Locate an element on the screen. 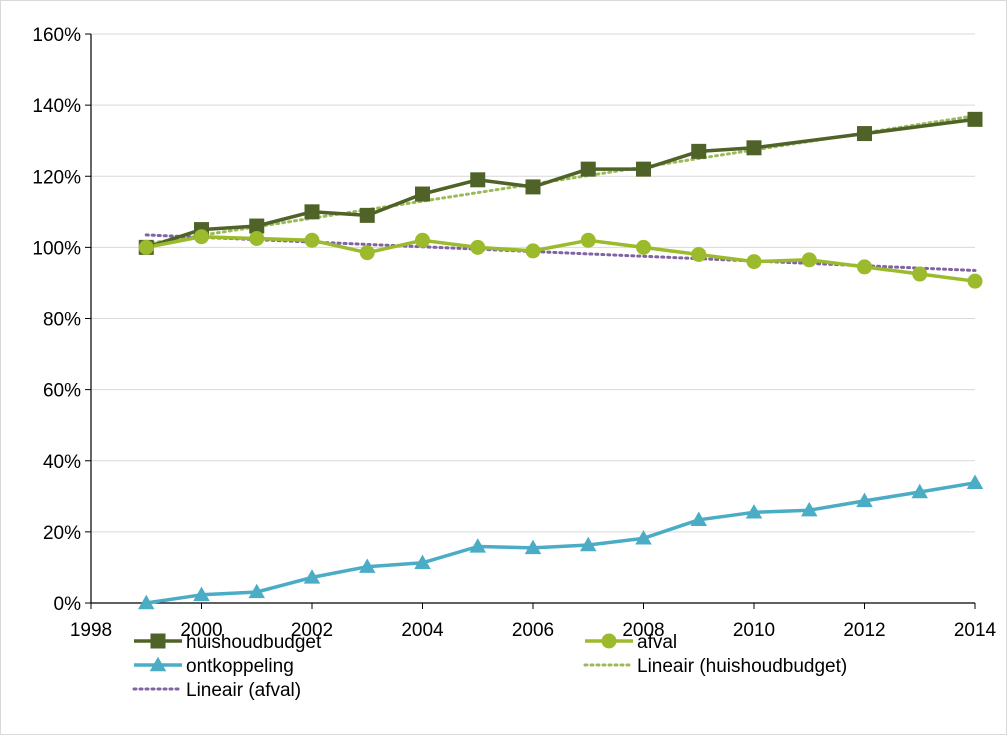  marker-afval-2001 is located at coordinates (257, 238).